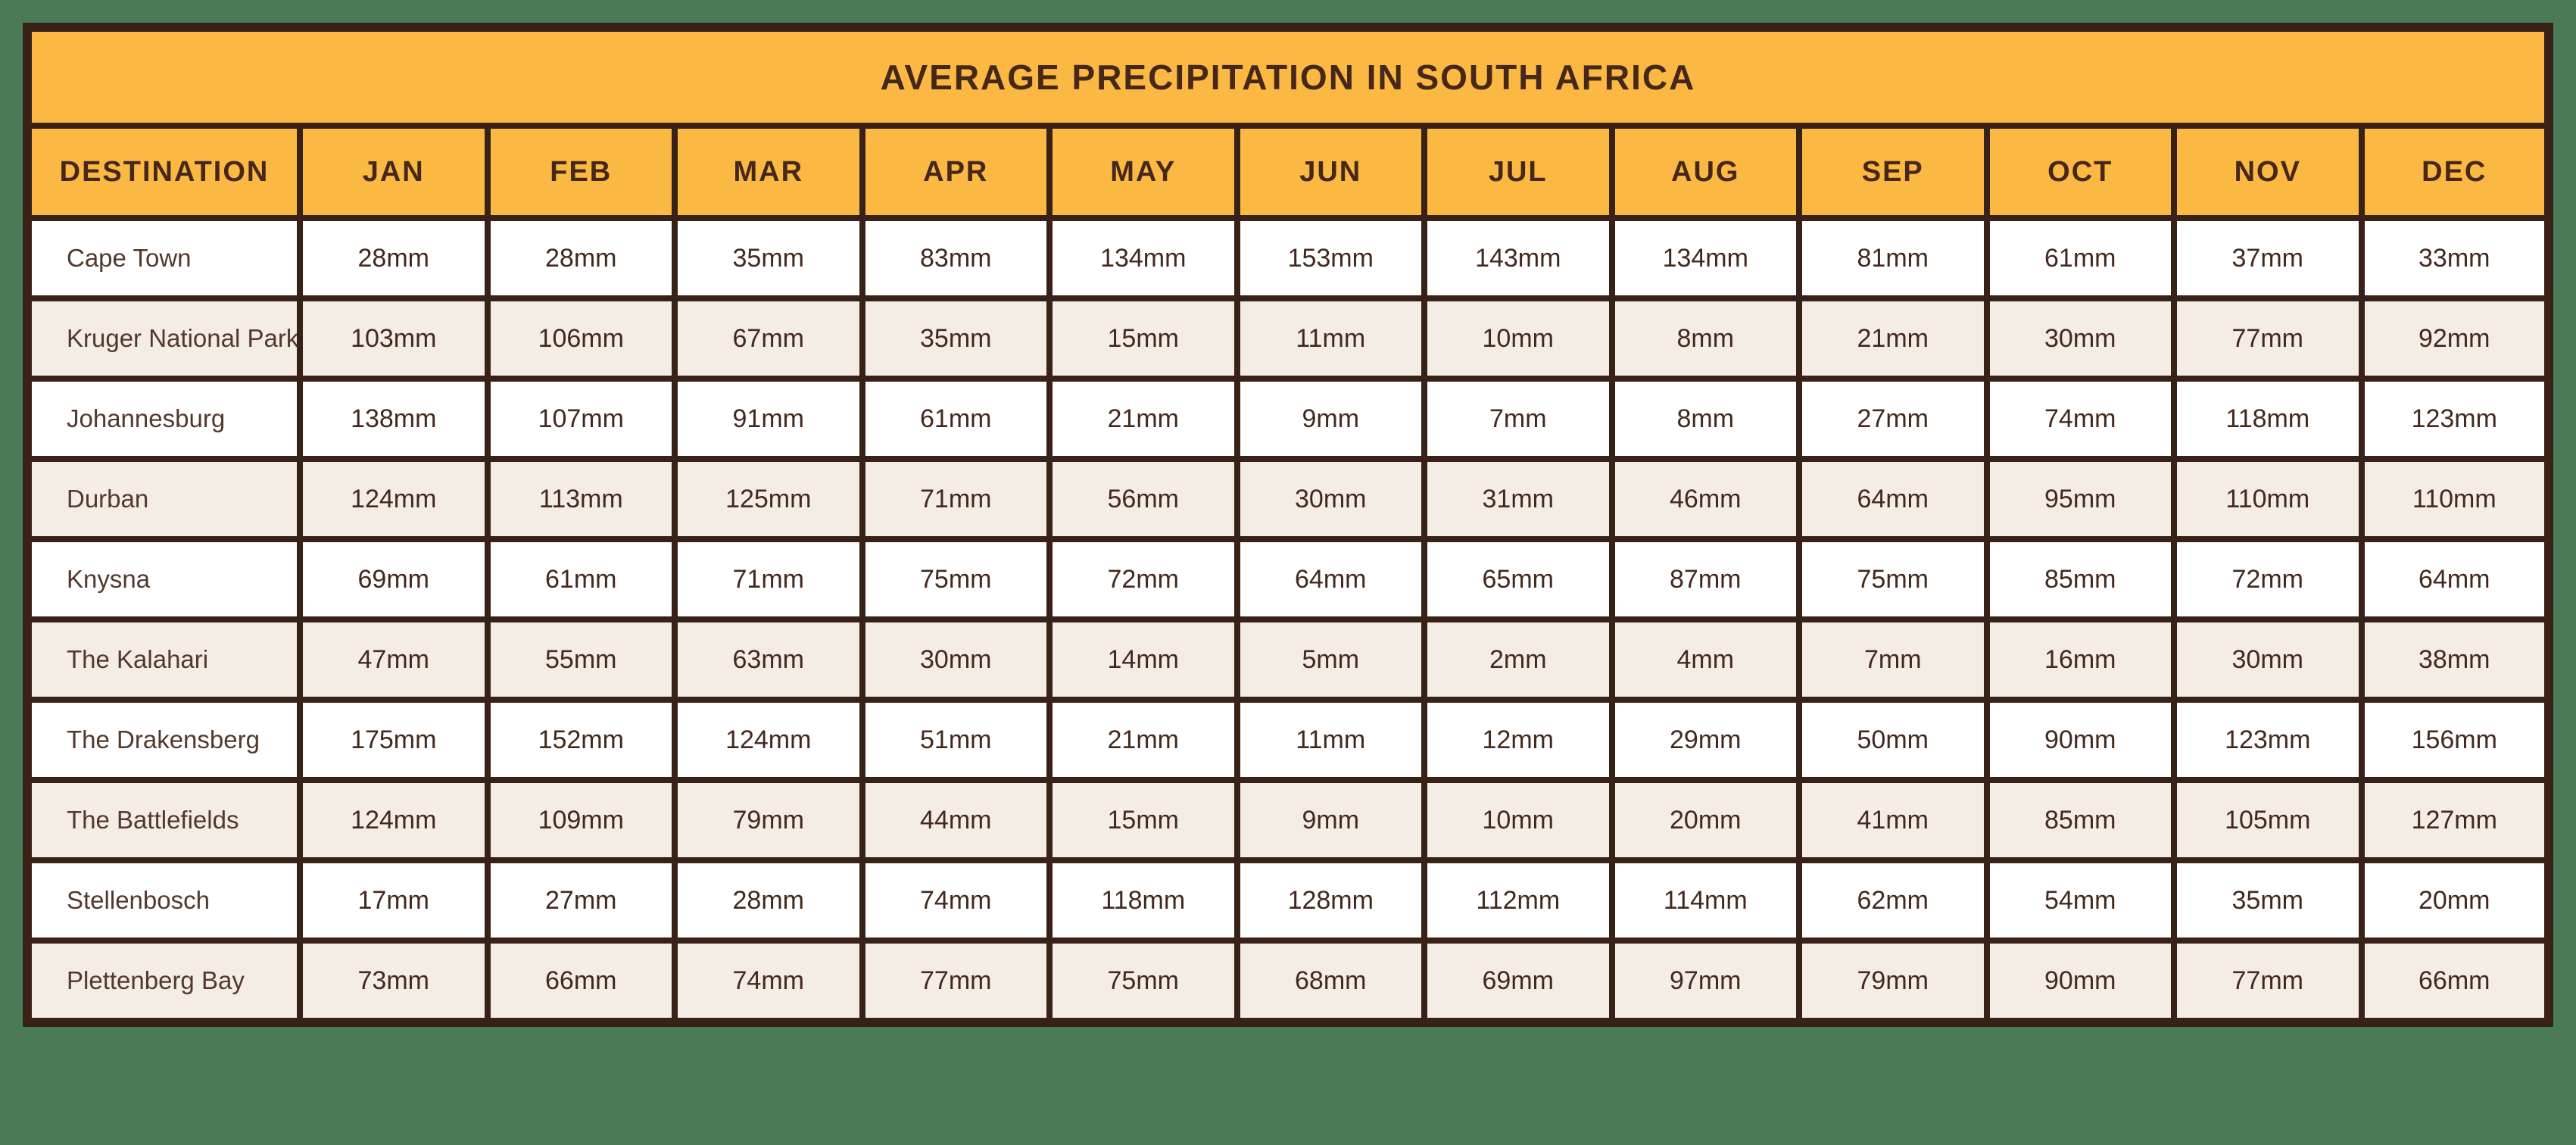 The image size is (2576, 1145). What do you see at coordinates (2455, 258) in the screenshot?
I see `value-cell: 33mm` at bounding box center [2455, 258].